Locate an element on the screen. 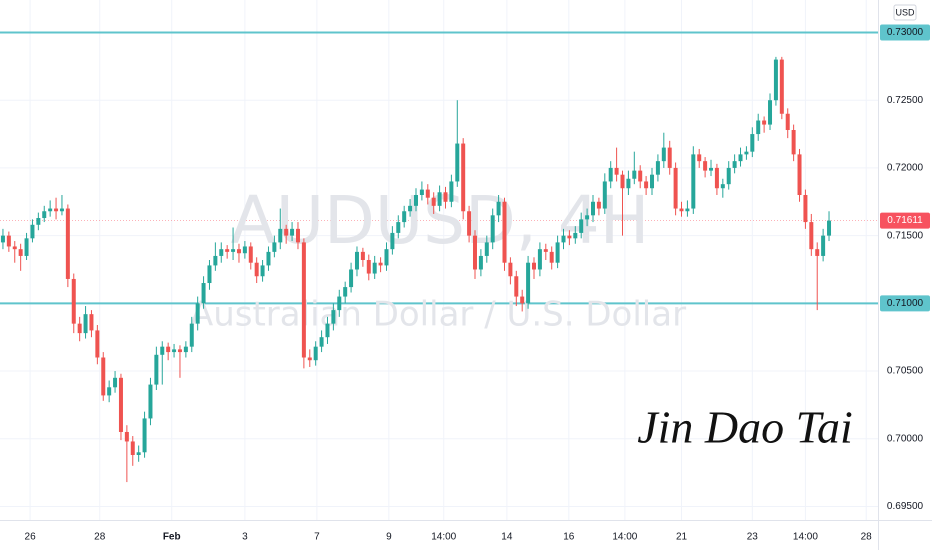 The image size is (932, 550). x-tick-label: 9 is located at coordinates (389, 537).